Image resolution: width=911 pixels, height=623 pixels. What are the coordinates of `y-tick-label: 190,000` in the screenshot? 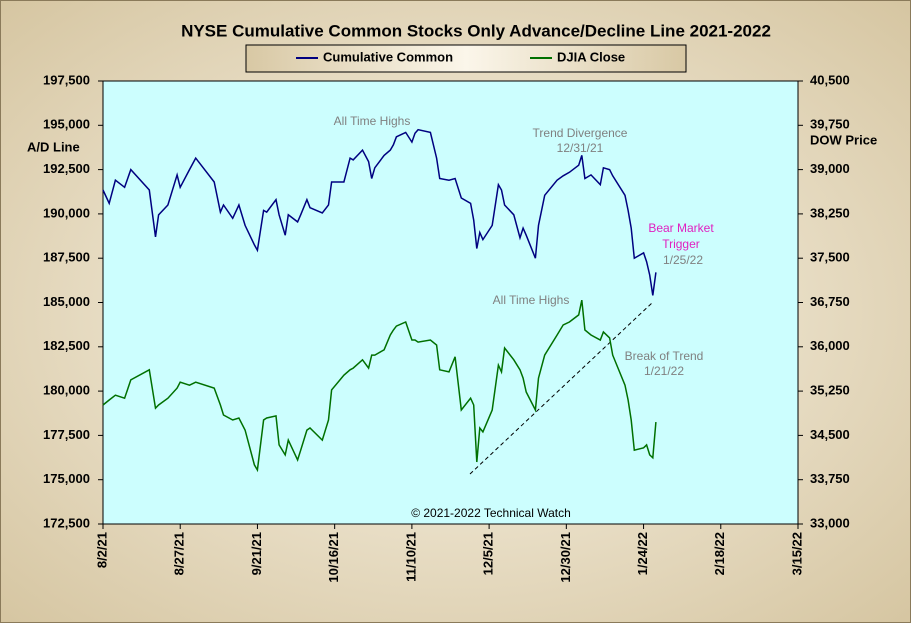 It's located at (66, 212).